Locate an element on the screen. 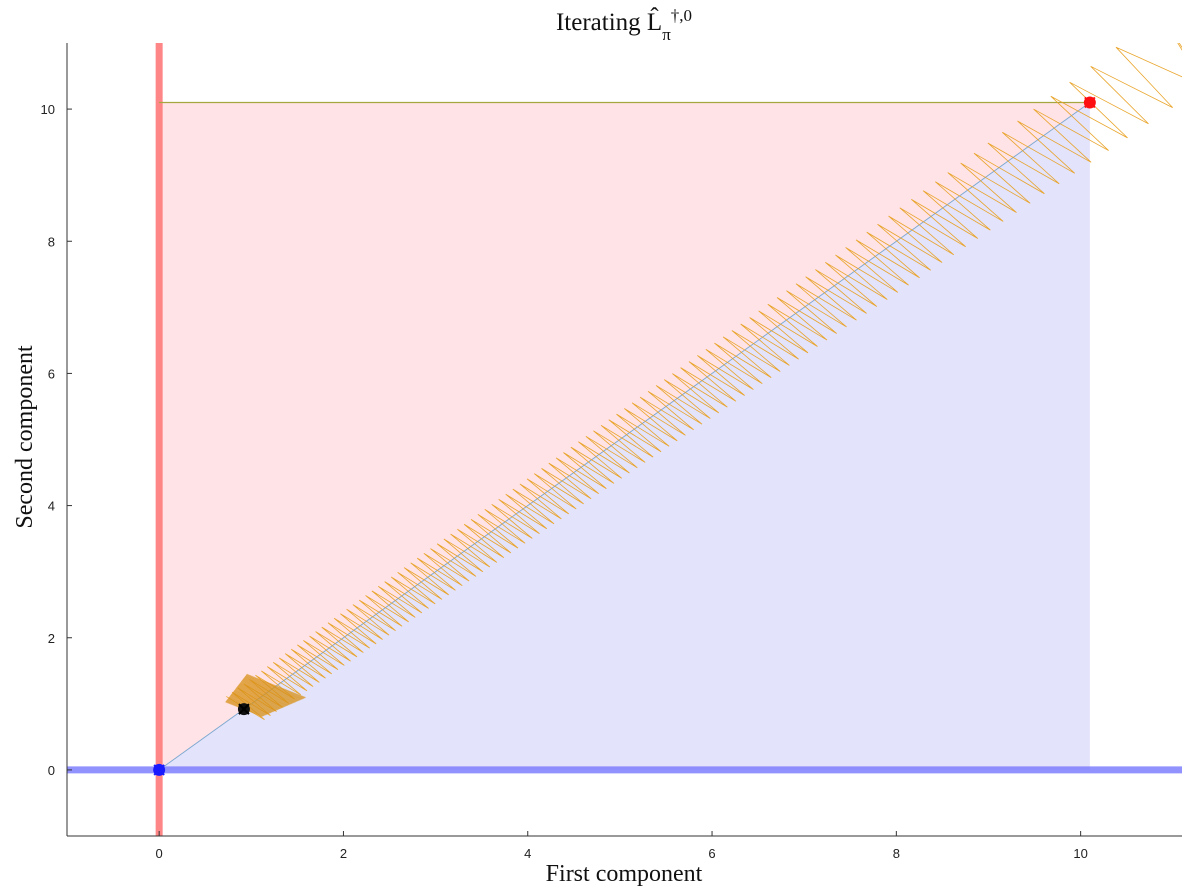 This screenshot has width=1191, height=892. y-tick-label-3: 6 is located at coordinates (51, 373).